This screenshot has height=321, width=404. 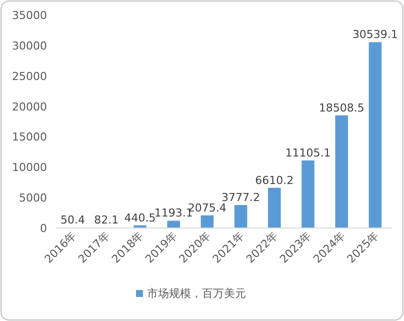 I want to click on y-tick-label: 35000, so click(x=29, y=15).